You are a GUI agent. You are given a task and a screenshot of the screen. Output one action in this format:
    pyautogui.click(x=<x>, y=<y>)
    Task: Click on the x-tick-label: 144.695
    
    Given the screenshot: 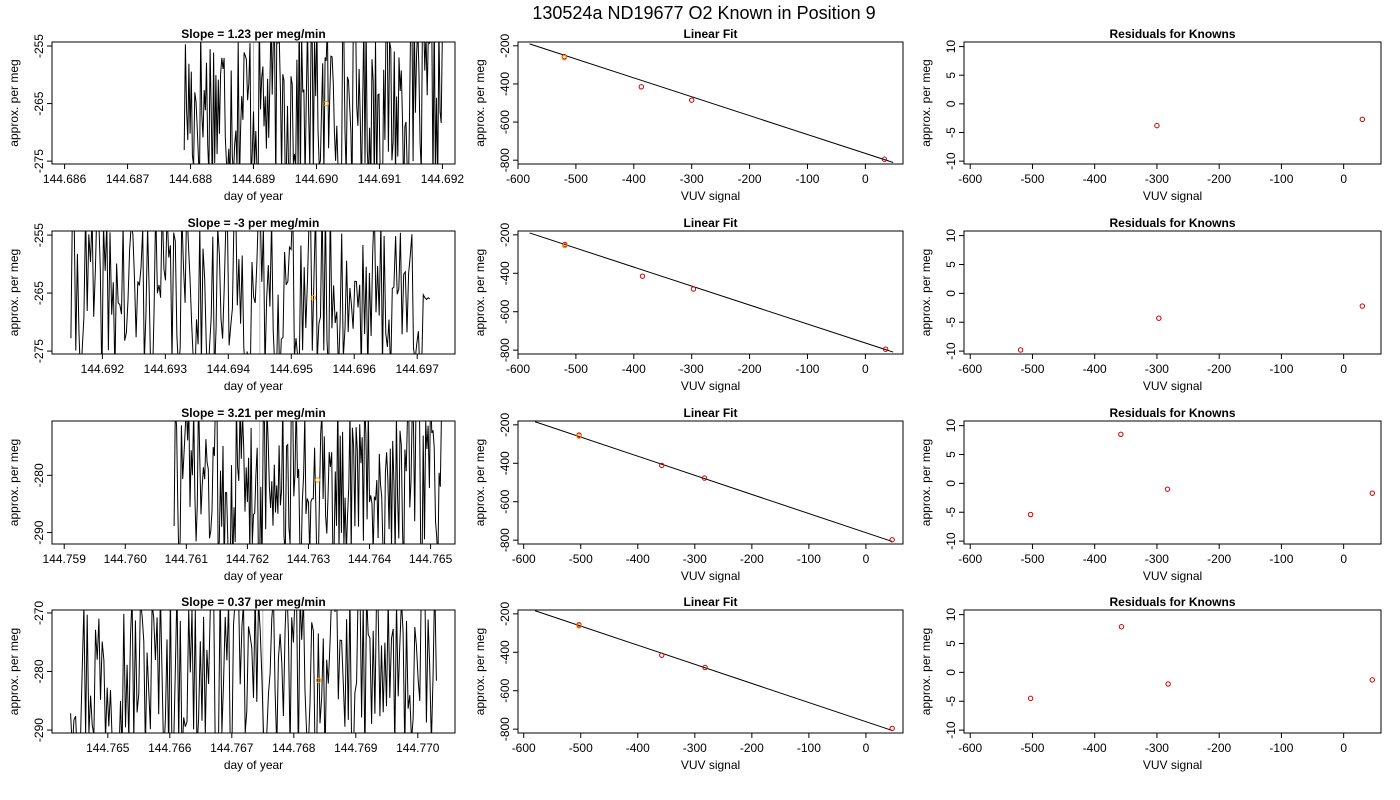 What is the action you would take?
    pyautogui.click(x=292, y=369)
    